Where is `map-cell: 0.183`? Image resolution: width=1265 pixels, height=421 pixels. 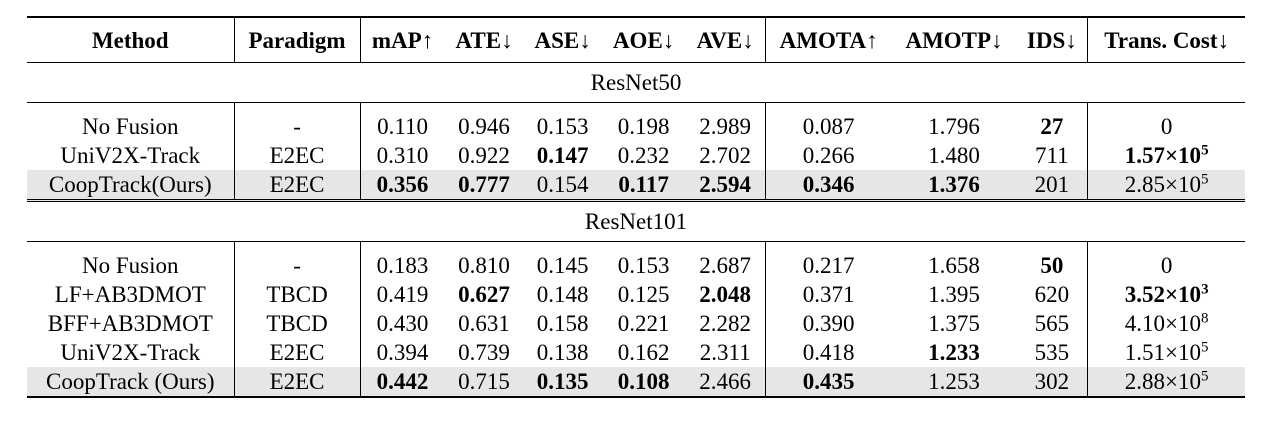
map-cell: 0.183 is located at coordinates (402, 265).